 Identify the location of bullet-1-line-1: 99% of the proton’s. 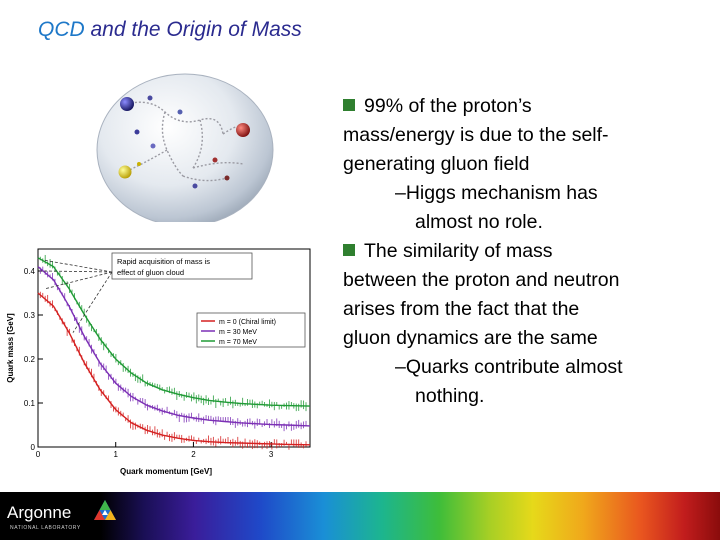
(528, 106).